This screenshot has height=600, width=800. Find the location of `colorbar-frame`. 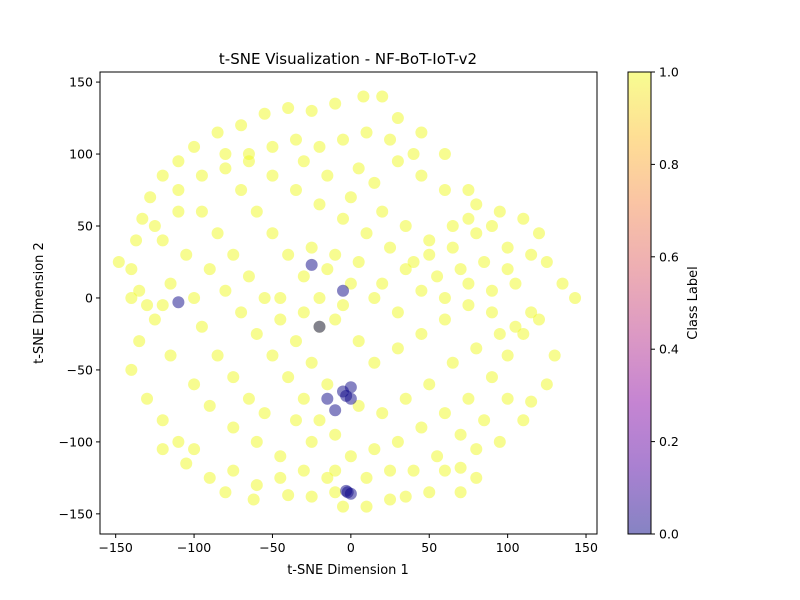

colorbar-frame is located at coordinates (639, 303).